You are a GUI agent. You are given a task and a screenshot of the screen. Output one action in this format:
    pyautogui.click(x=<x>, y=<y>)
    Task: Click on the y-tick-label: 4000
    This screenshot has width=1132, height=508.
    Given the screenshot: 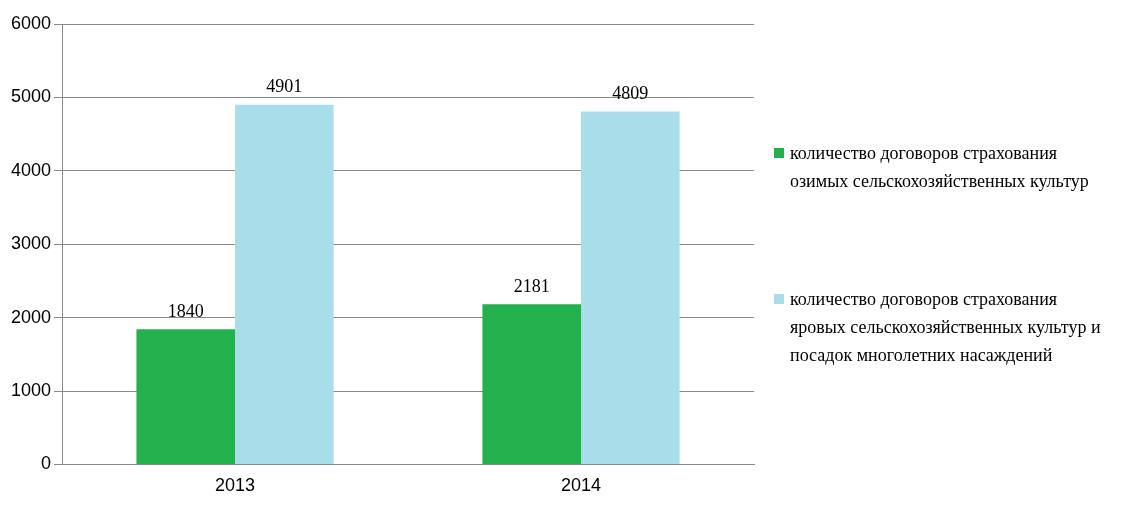 What is the action you would take?
    pyautogui.click(x=31, y=169)
    